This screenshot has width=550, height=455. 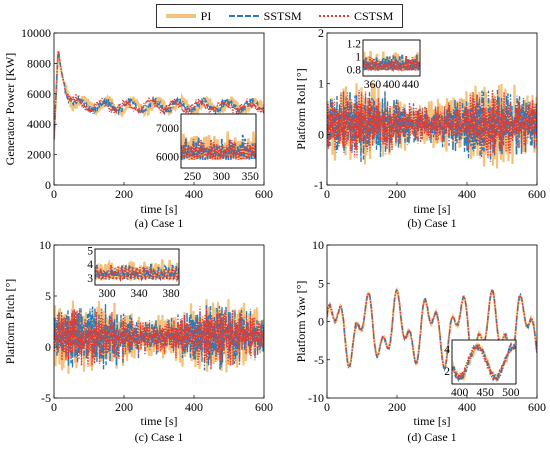 What do you see at coordinates (319, 185) in the screenshot?
I see `y-tick-label-1-0: -1` at bounding box center [319, 185].